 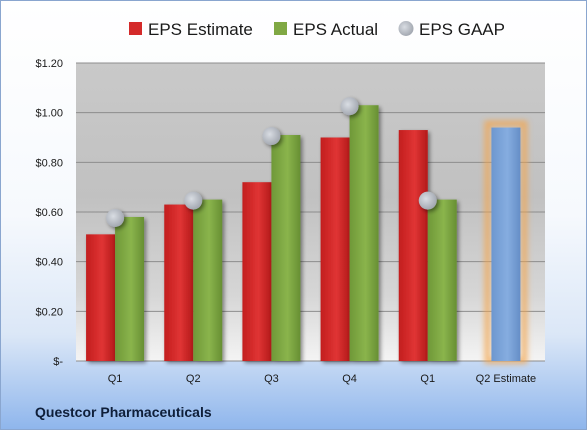 What do you see at coordinates (406, 28) in the screenshot?
I see `legend-swatch-gaap` at bounding box center [406, 28].